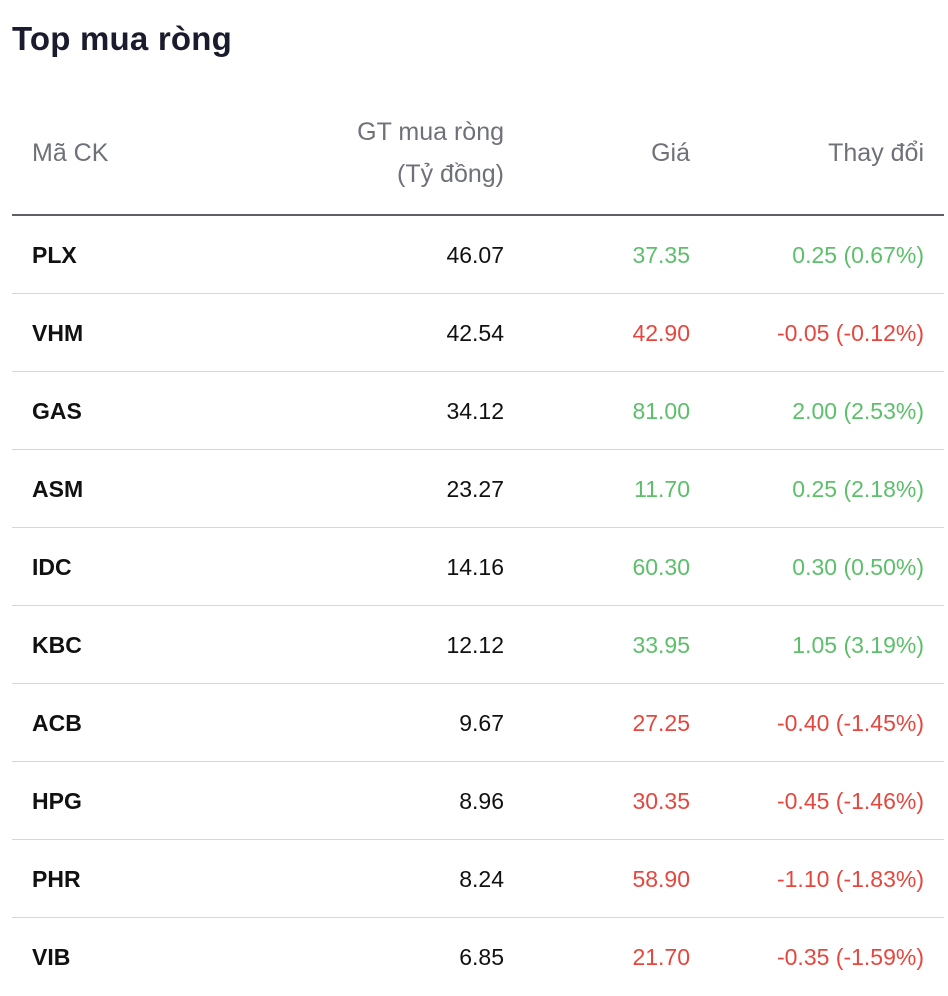 The width and height of the screenshot is (948, 996). What do you see at coordinates (858, 255) in the screenshot?
I see `price-change: 0.25 (0.67%)` at bounding box center [858, 255].